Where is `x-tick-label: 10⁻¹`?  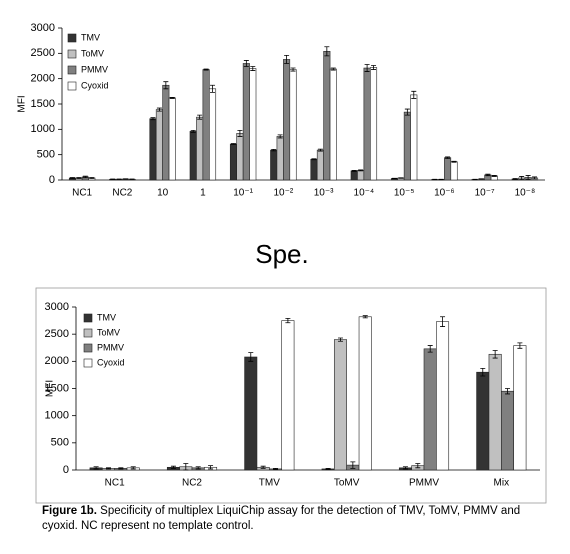
x-tick-label: 10⁻¹ is located at coordinates (243, 193).